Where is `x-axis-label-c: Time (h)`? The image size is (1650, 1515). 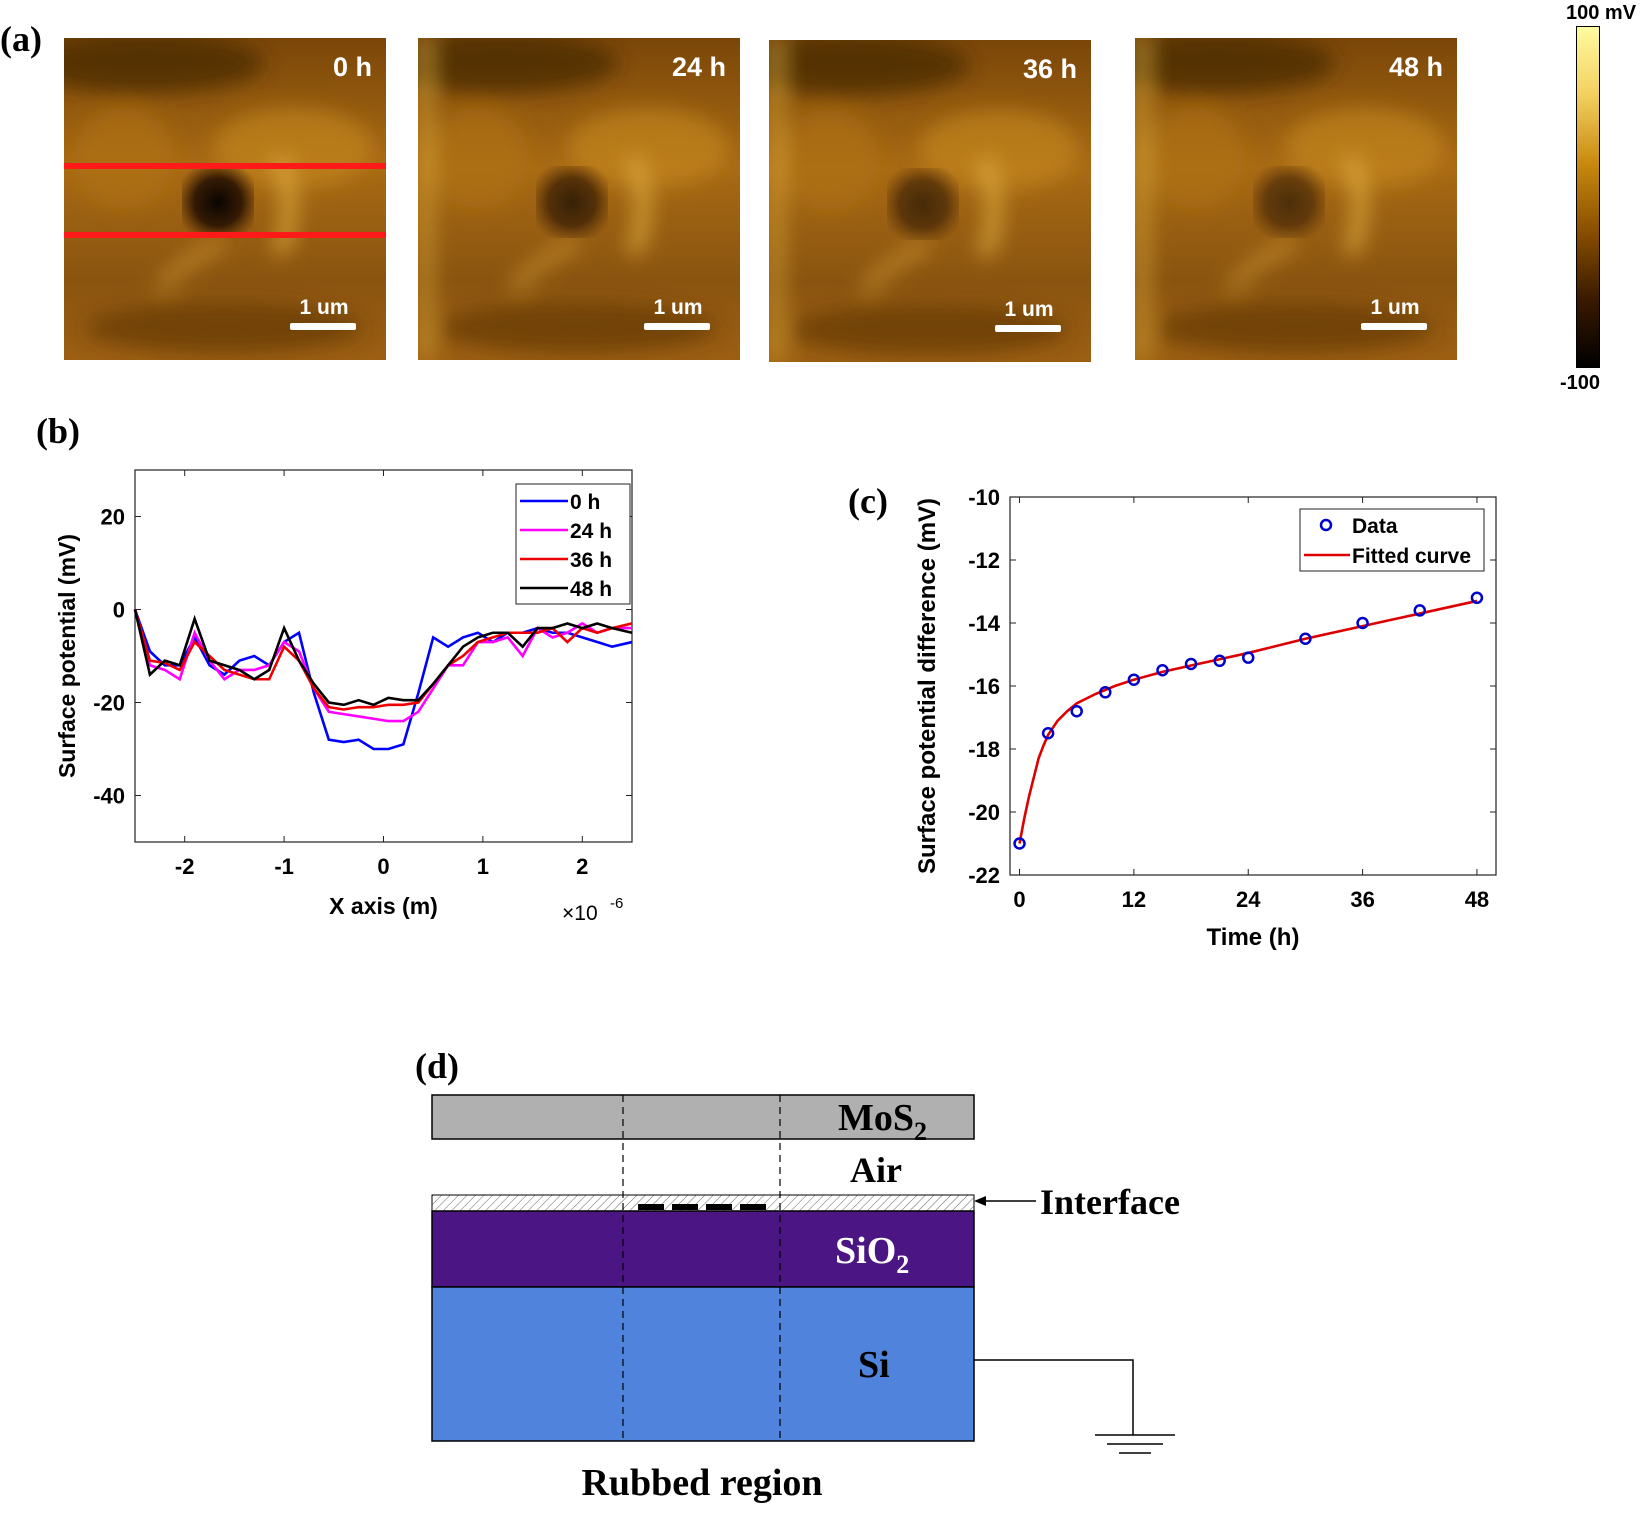 x-axis-label-c: Time (h) is located at coordinates (1253, 937).